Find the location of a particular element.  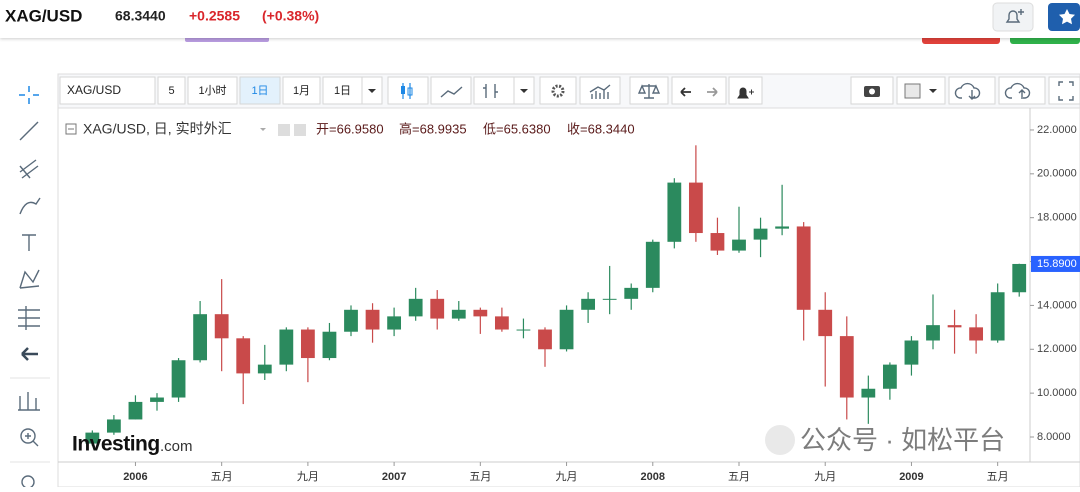

symbol-input is located at coordinates (107, 90).